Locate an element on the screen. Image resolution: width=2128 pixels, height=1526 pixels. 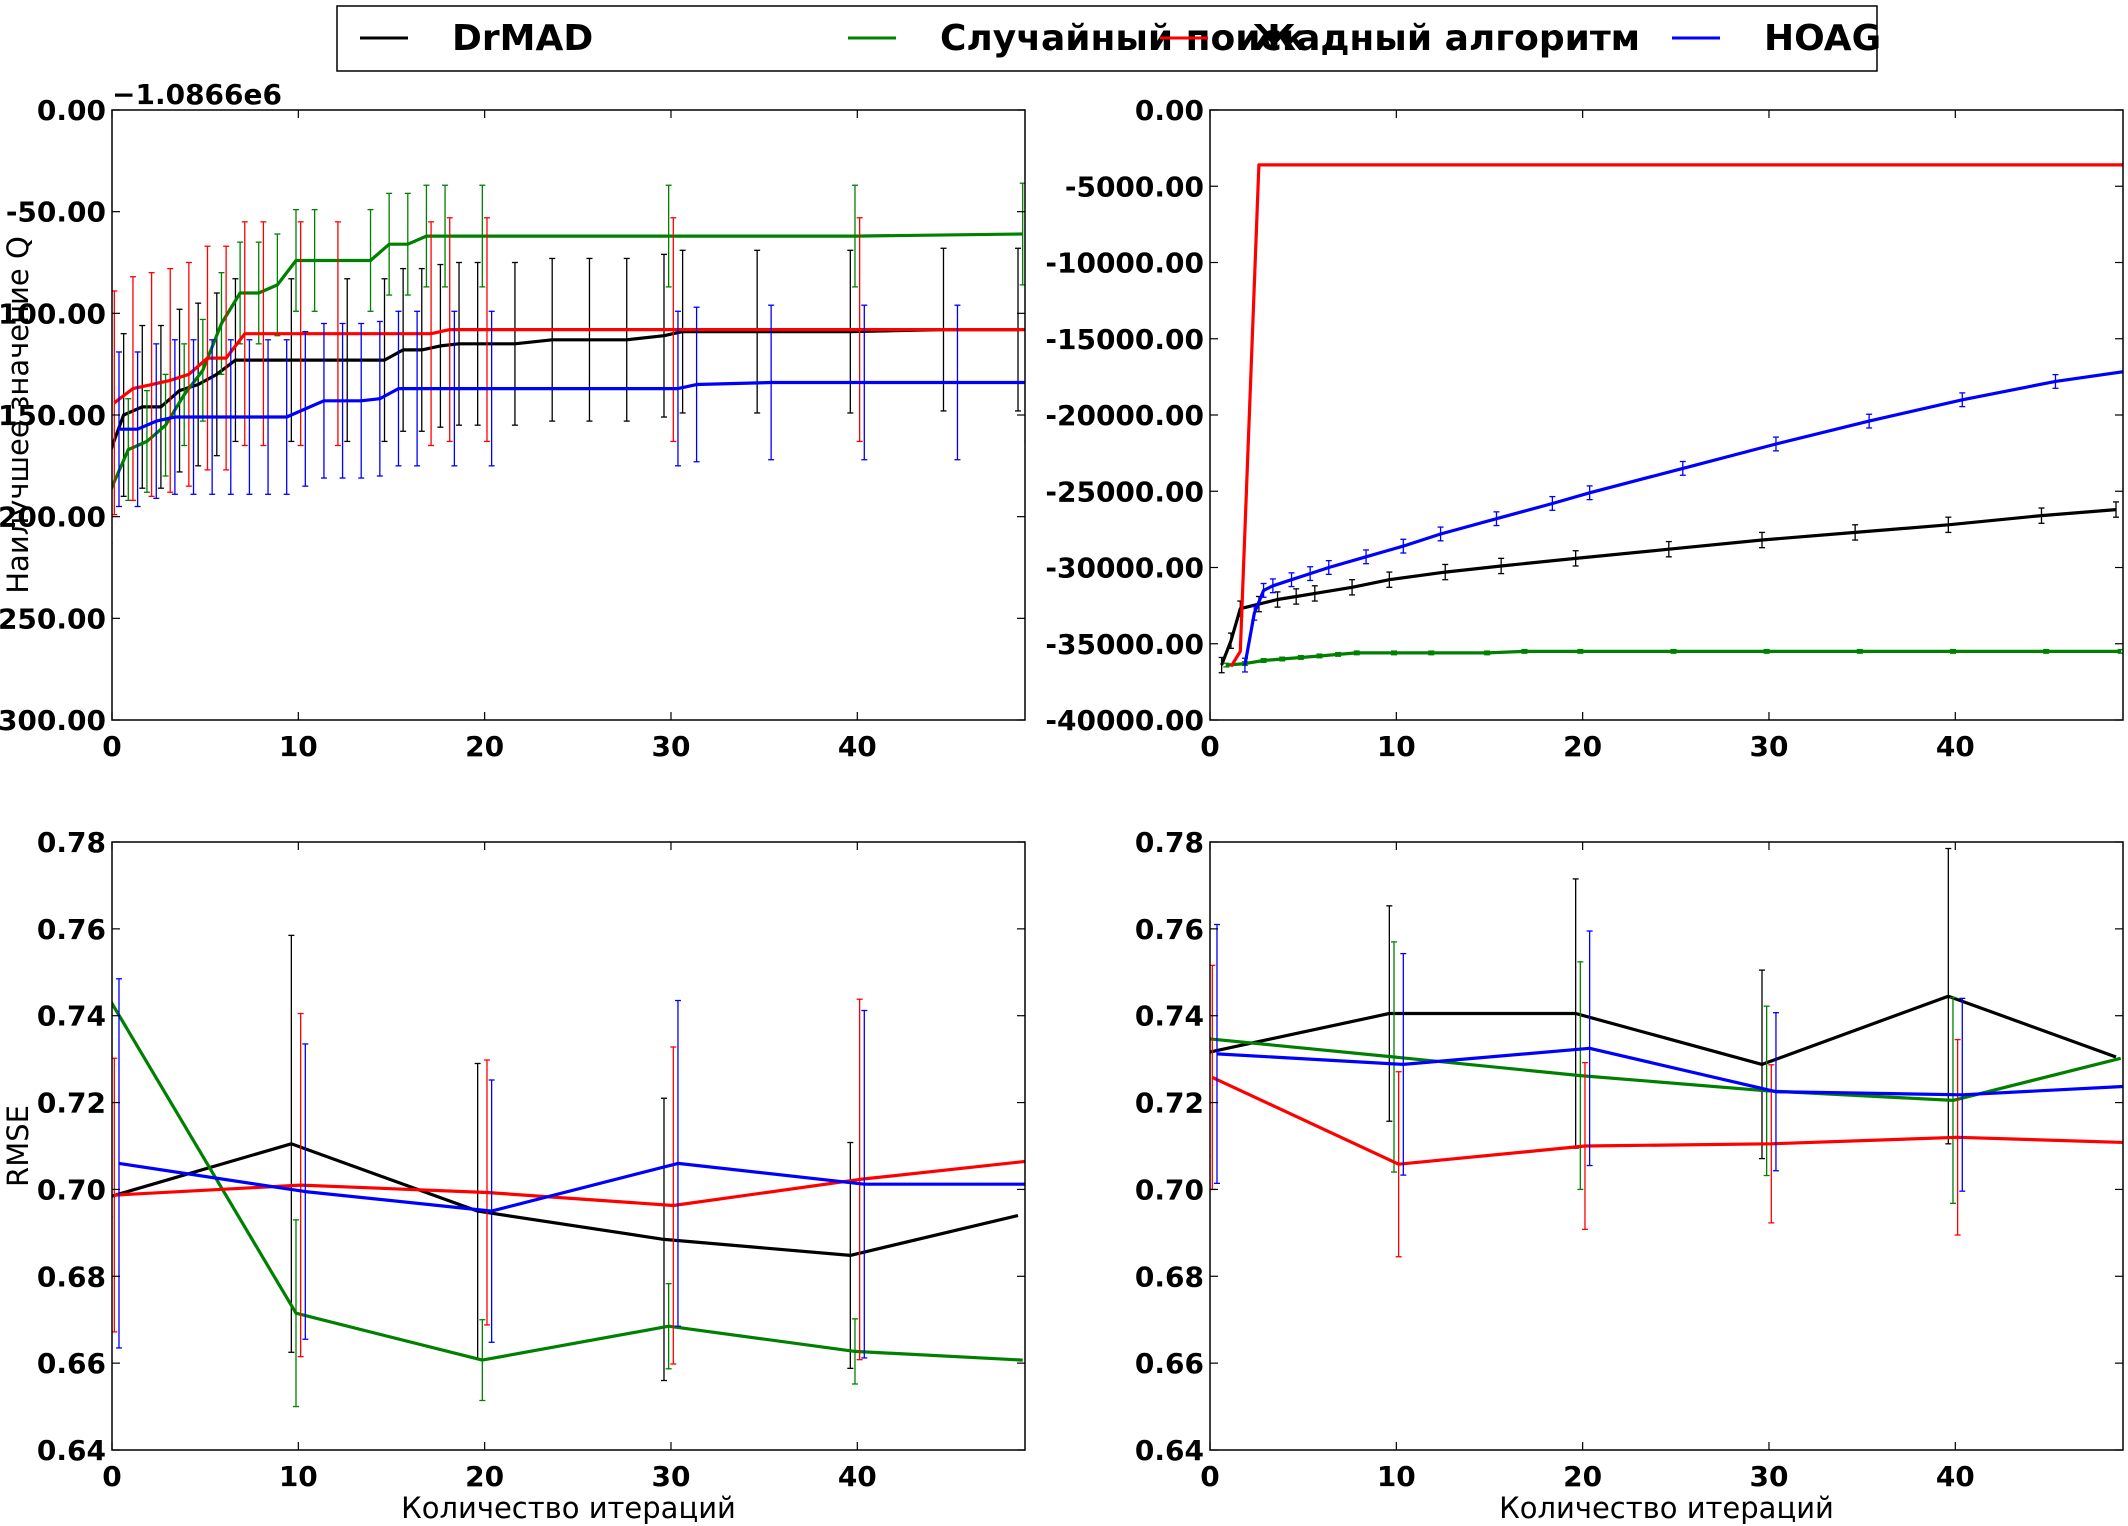
legend-entry: HOAG is located at coordinates (1776, 38).